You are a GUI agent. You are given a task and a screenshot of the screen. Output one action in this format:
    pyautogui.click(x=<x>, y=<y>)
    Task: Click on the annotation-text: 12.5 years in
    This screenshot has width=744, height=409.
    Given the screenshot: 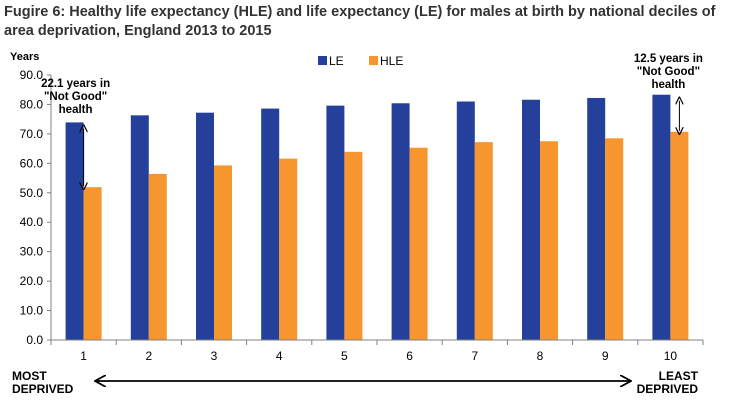 What is the action you would take?
    pyautogui.click(x=668, y=59)
    